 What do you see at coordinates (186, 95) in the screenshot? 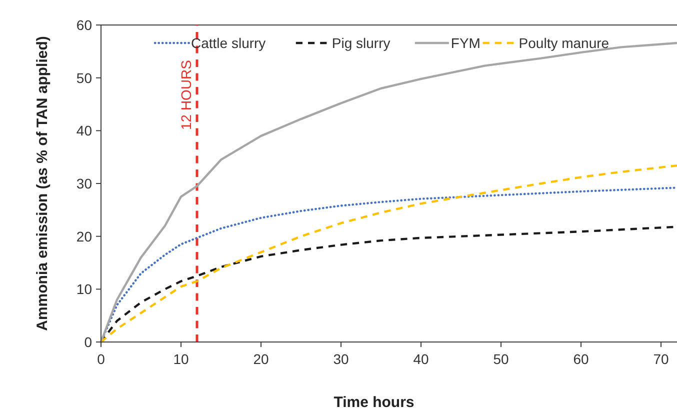
I see `ref-line-label: 12 HOURS` at bounding box center [186, 95].